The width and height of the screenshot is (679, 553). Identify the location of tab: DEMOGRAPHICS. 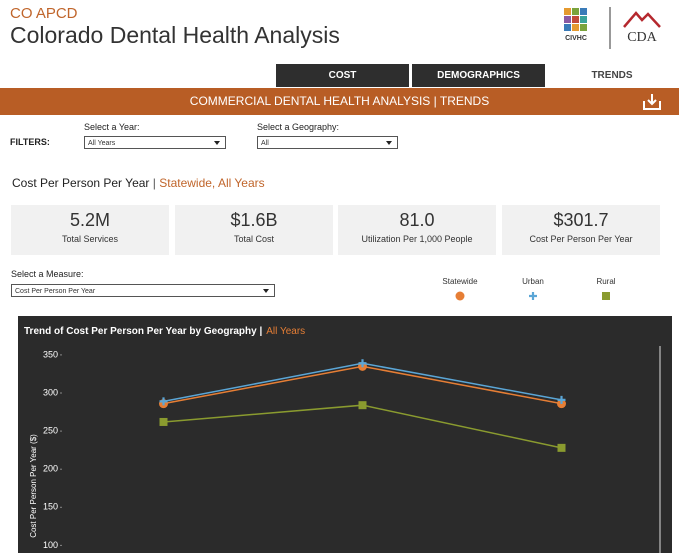
(478, 75).